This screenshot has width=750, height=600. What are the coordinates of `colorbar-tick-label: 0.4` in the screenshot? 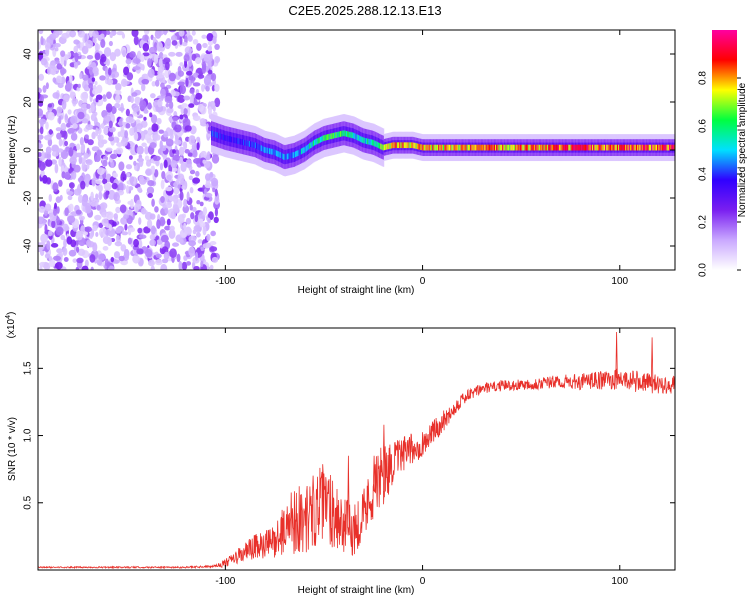 It's located at (703, 174).